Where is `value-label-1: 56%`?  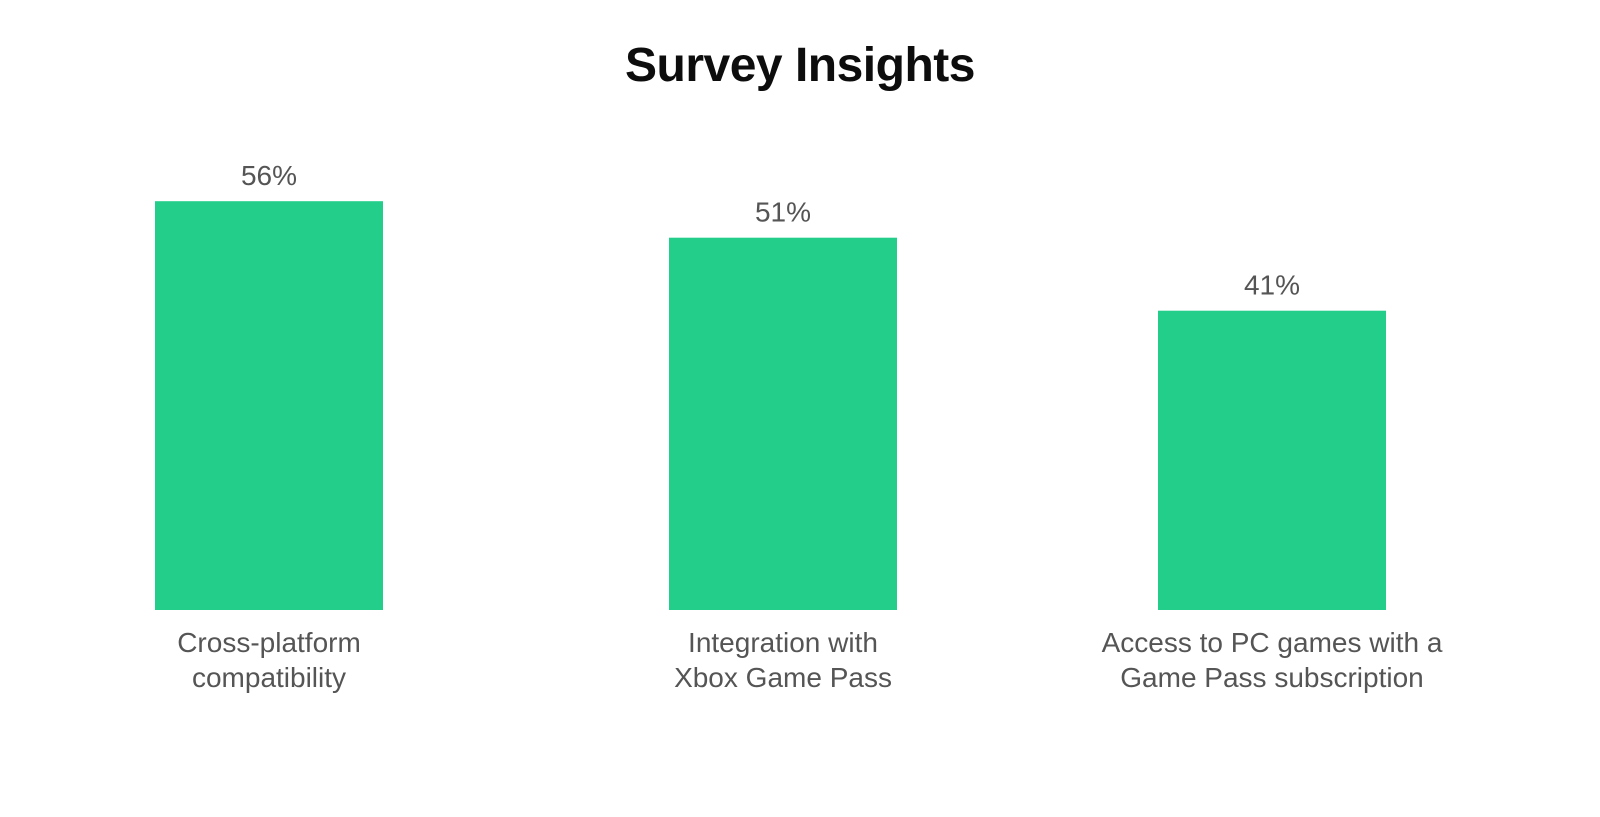 value-label-1: 56% is located at coordinates (269, 175).